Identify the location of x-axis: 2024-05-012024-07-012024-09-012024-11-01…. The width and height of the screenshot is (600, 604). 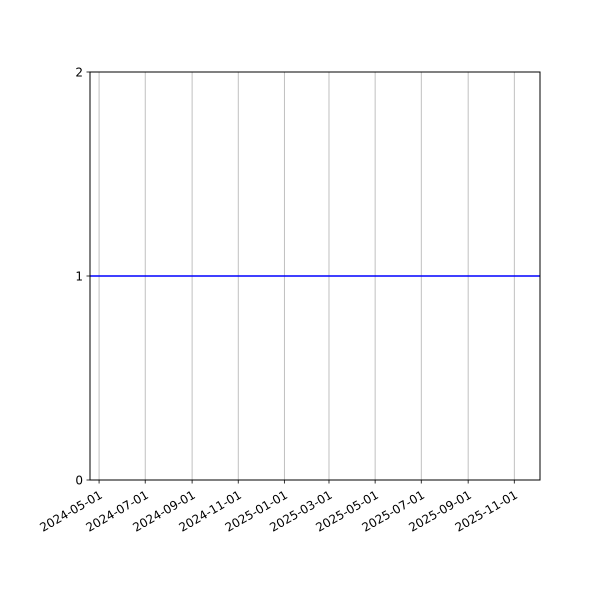
(278, 507).